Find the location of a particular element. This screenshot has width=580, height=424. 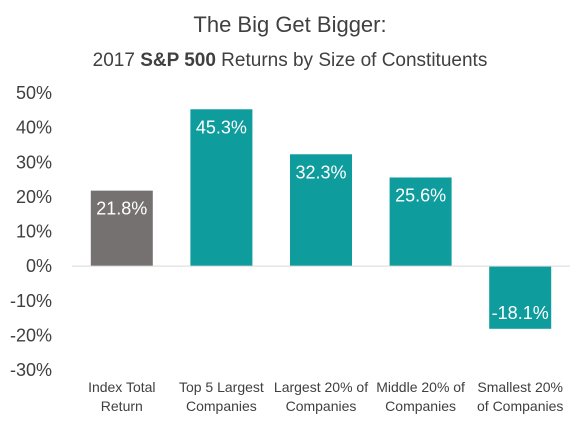

data-label: 45.3% is located at coordinates (221, 127).